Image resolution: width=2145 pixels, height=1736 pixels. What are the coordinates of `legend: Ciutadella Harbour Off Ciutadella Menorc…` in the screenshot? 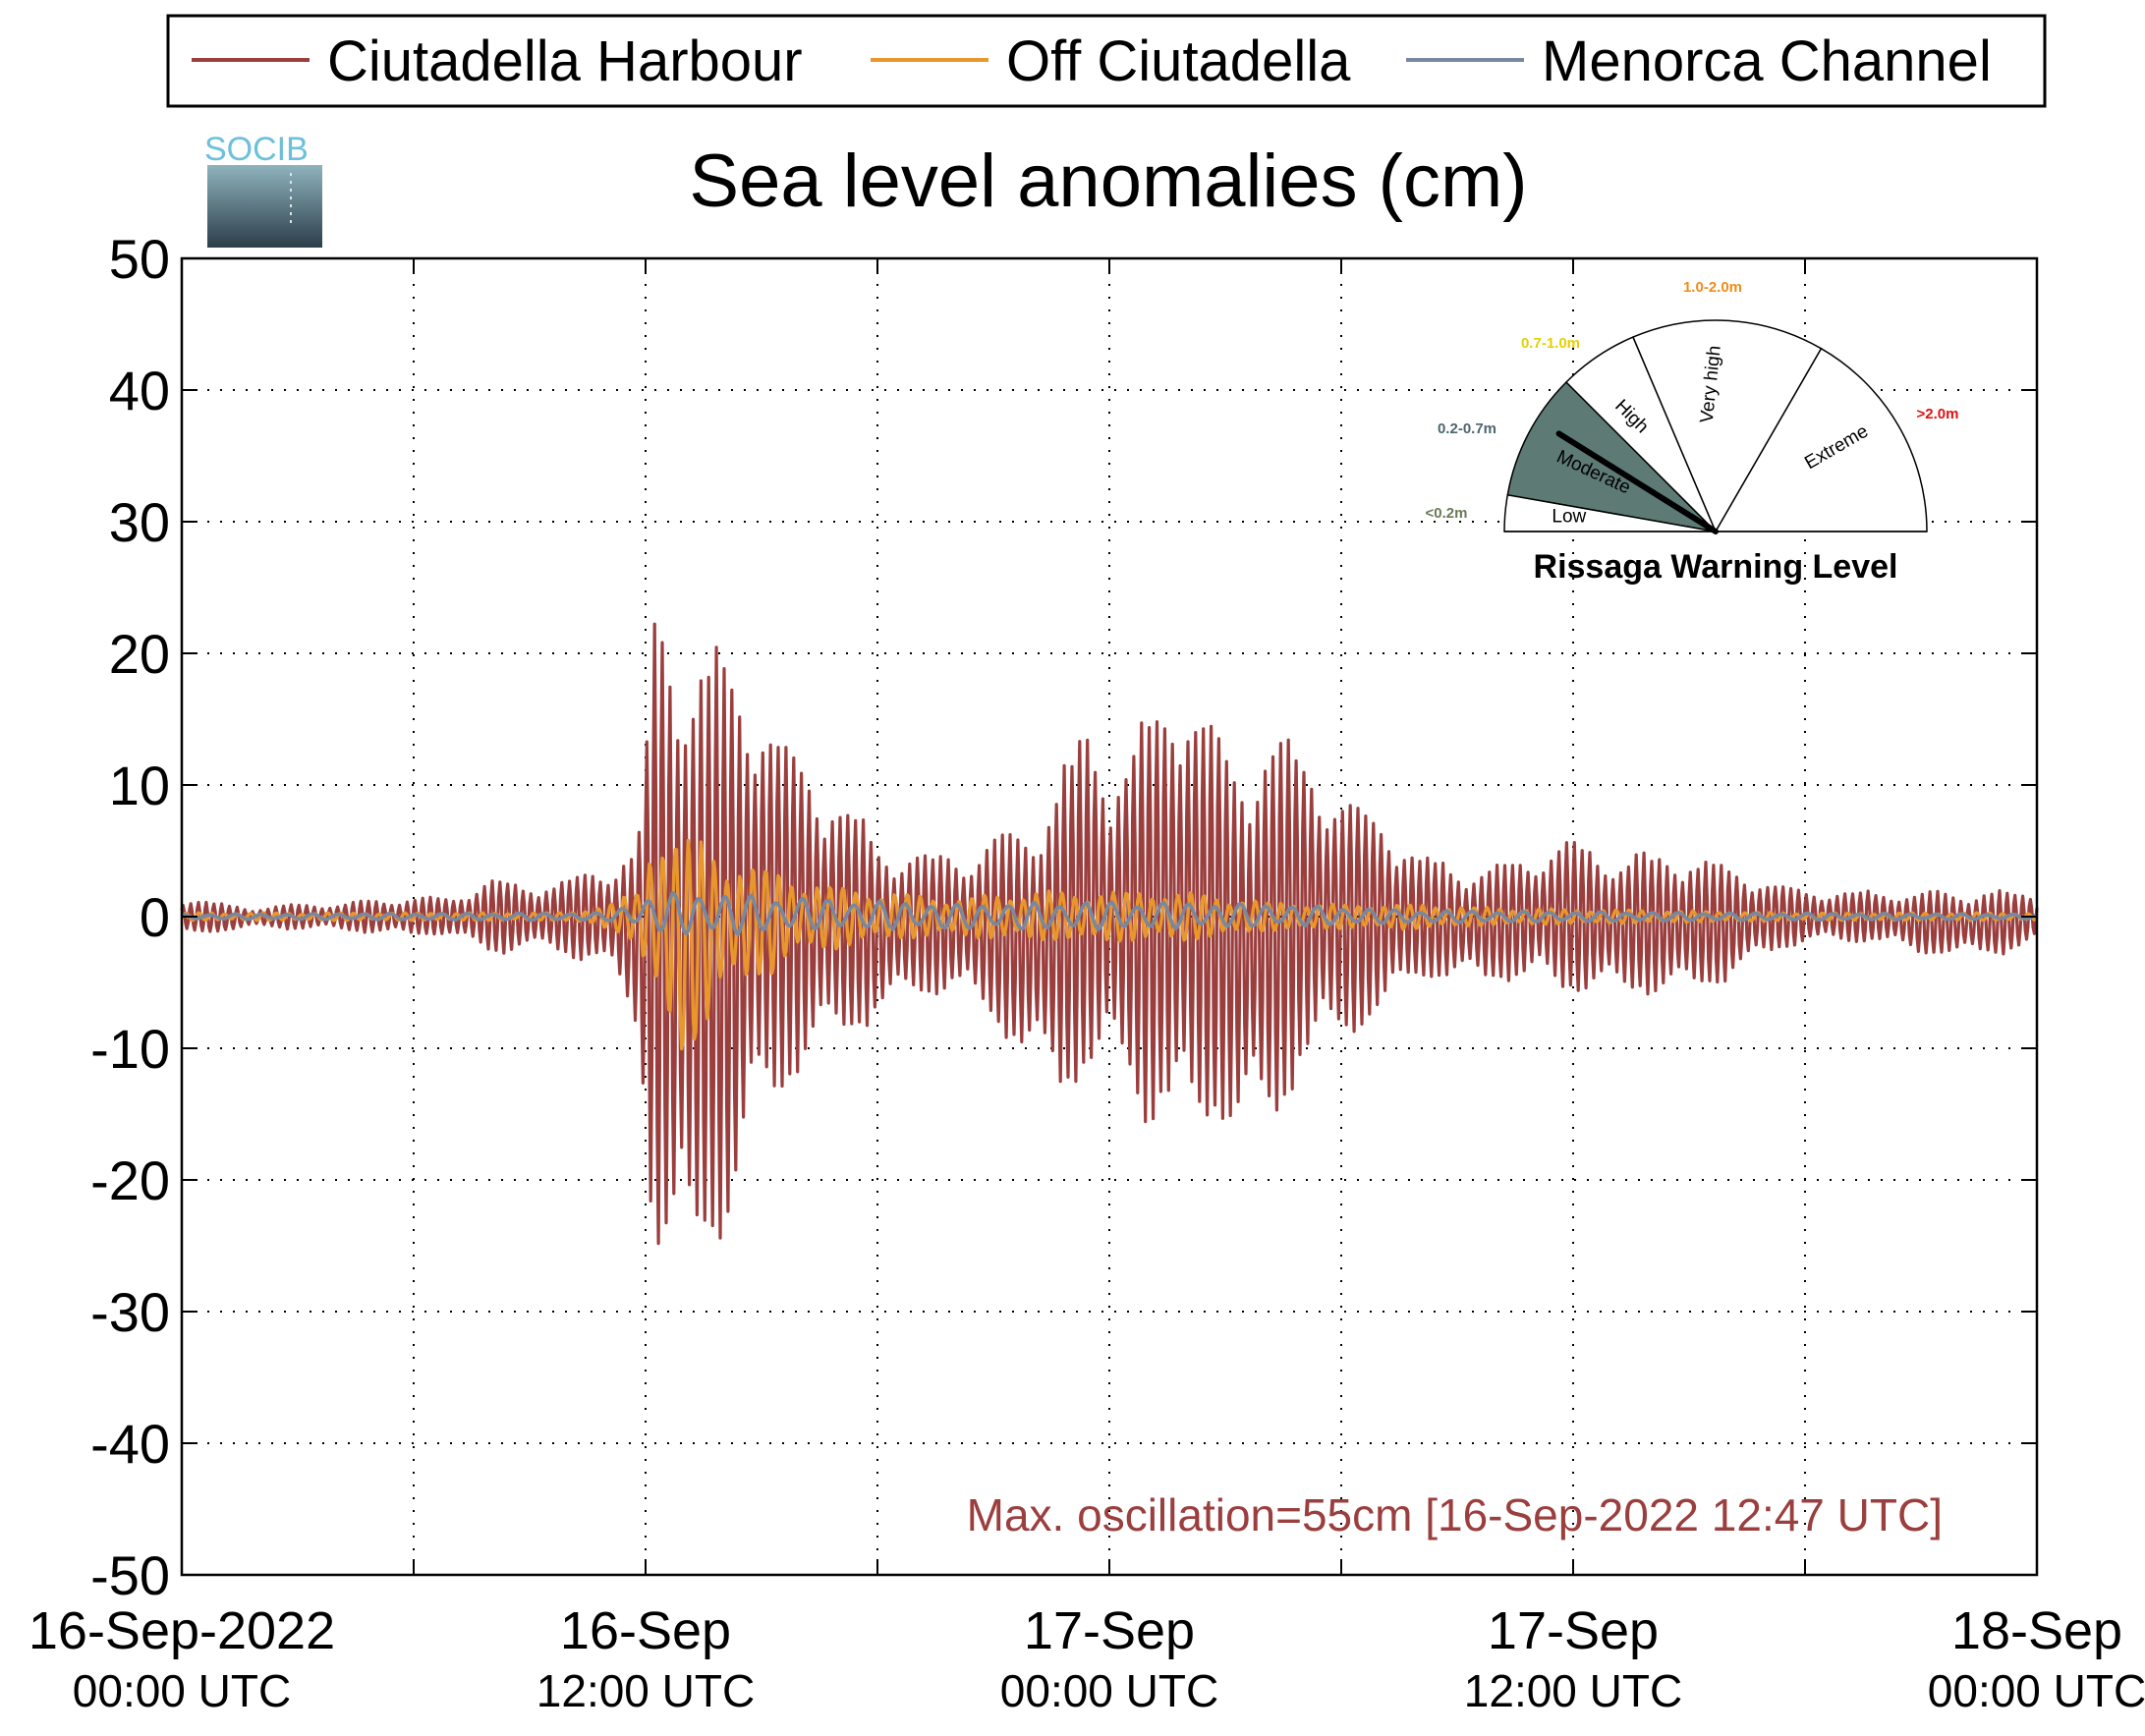 It's located at (1106, 61).